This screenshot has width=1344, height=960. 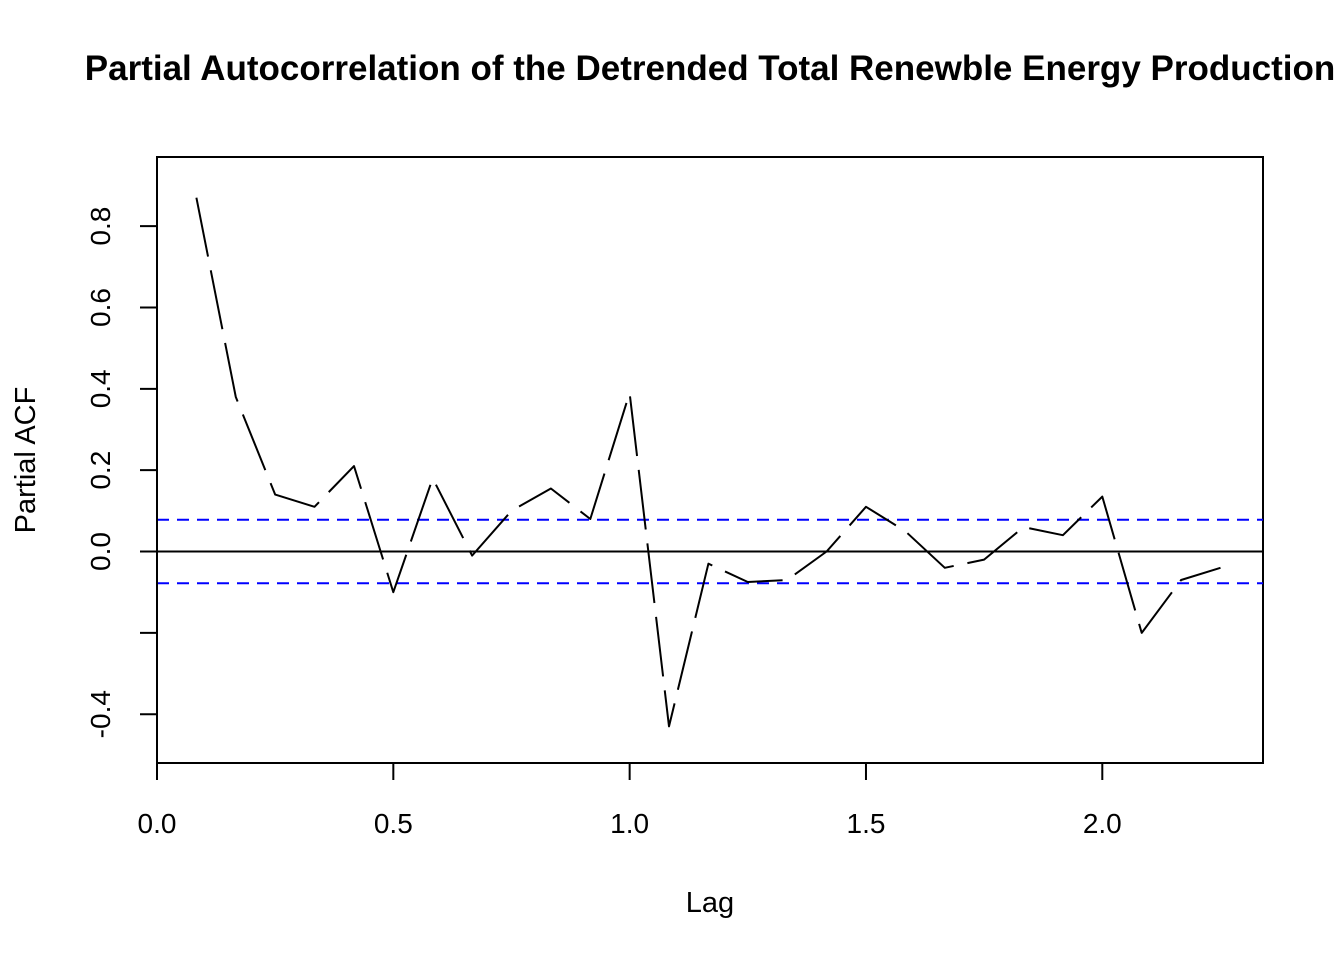 I want to click on y-tick-label-4: 0.4, so click(x=100, y=388).